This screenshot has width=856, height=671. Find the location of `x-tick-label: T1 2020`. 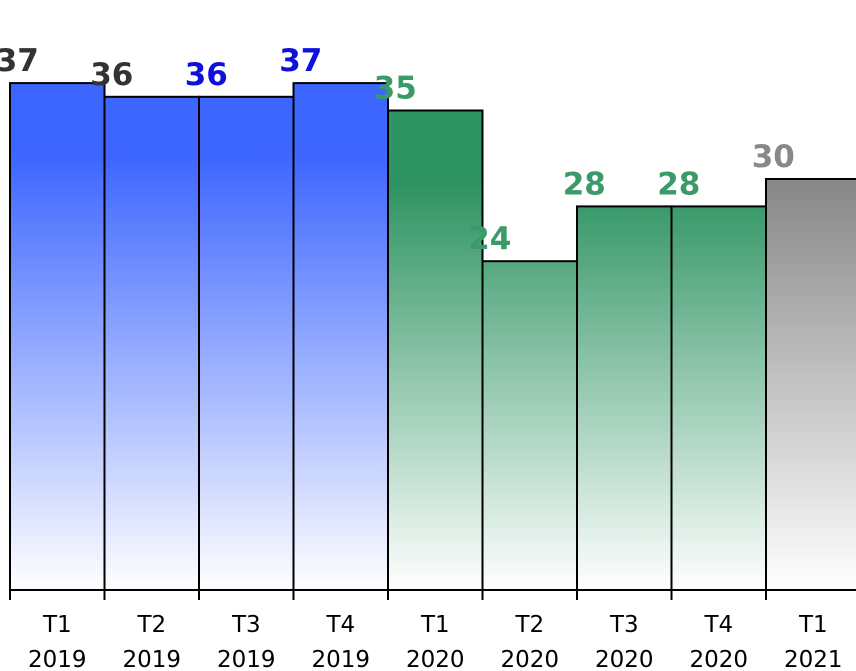

x-tick-label: T1 2020 is located at coordinates (435, 641).